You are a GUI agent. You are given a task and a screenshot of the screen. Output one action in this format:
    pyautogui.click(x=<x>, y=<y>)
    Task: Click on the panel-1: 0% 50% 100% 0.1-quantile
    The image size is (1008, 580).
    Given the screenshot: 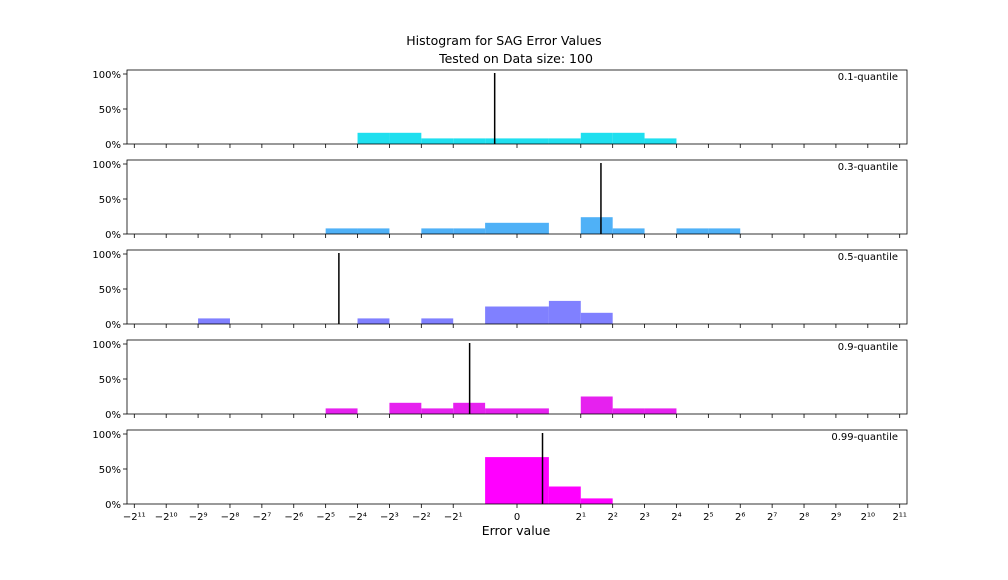 What is the action you would take?
    pyautogui.click(x=500, y=110)
    